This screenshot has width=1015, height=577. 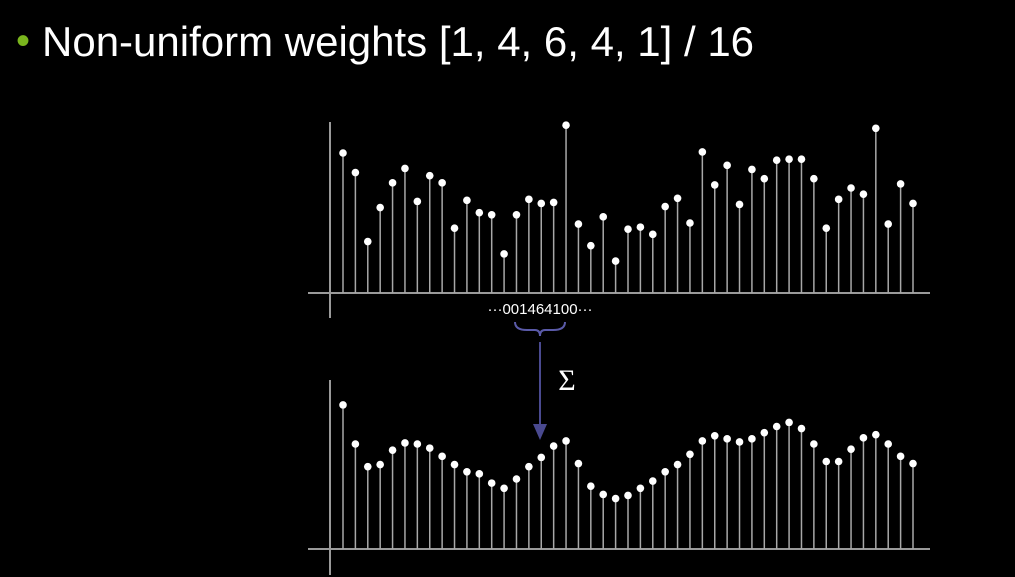 What do you see at coordinates (540, 432) in the screenshot?
I see `arrow-head` at bounding box center [540, 432].